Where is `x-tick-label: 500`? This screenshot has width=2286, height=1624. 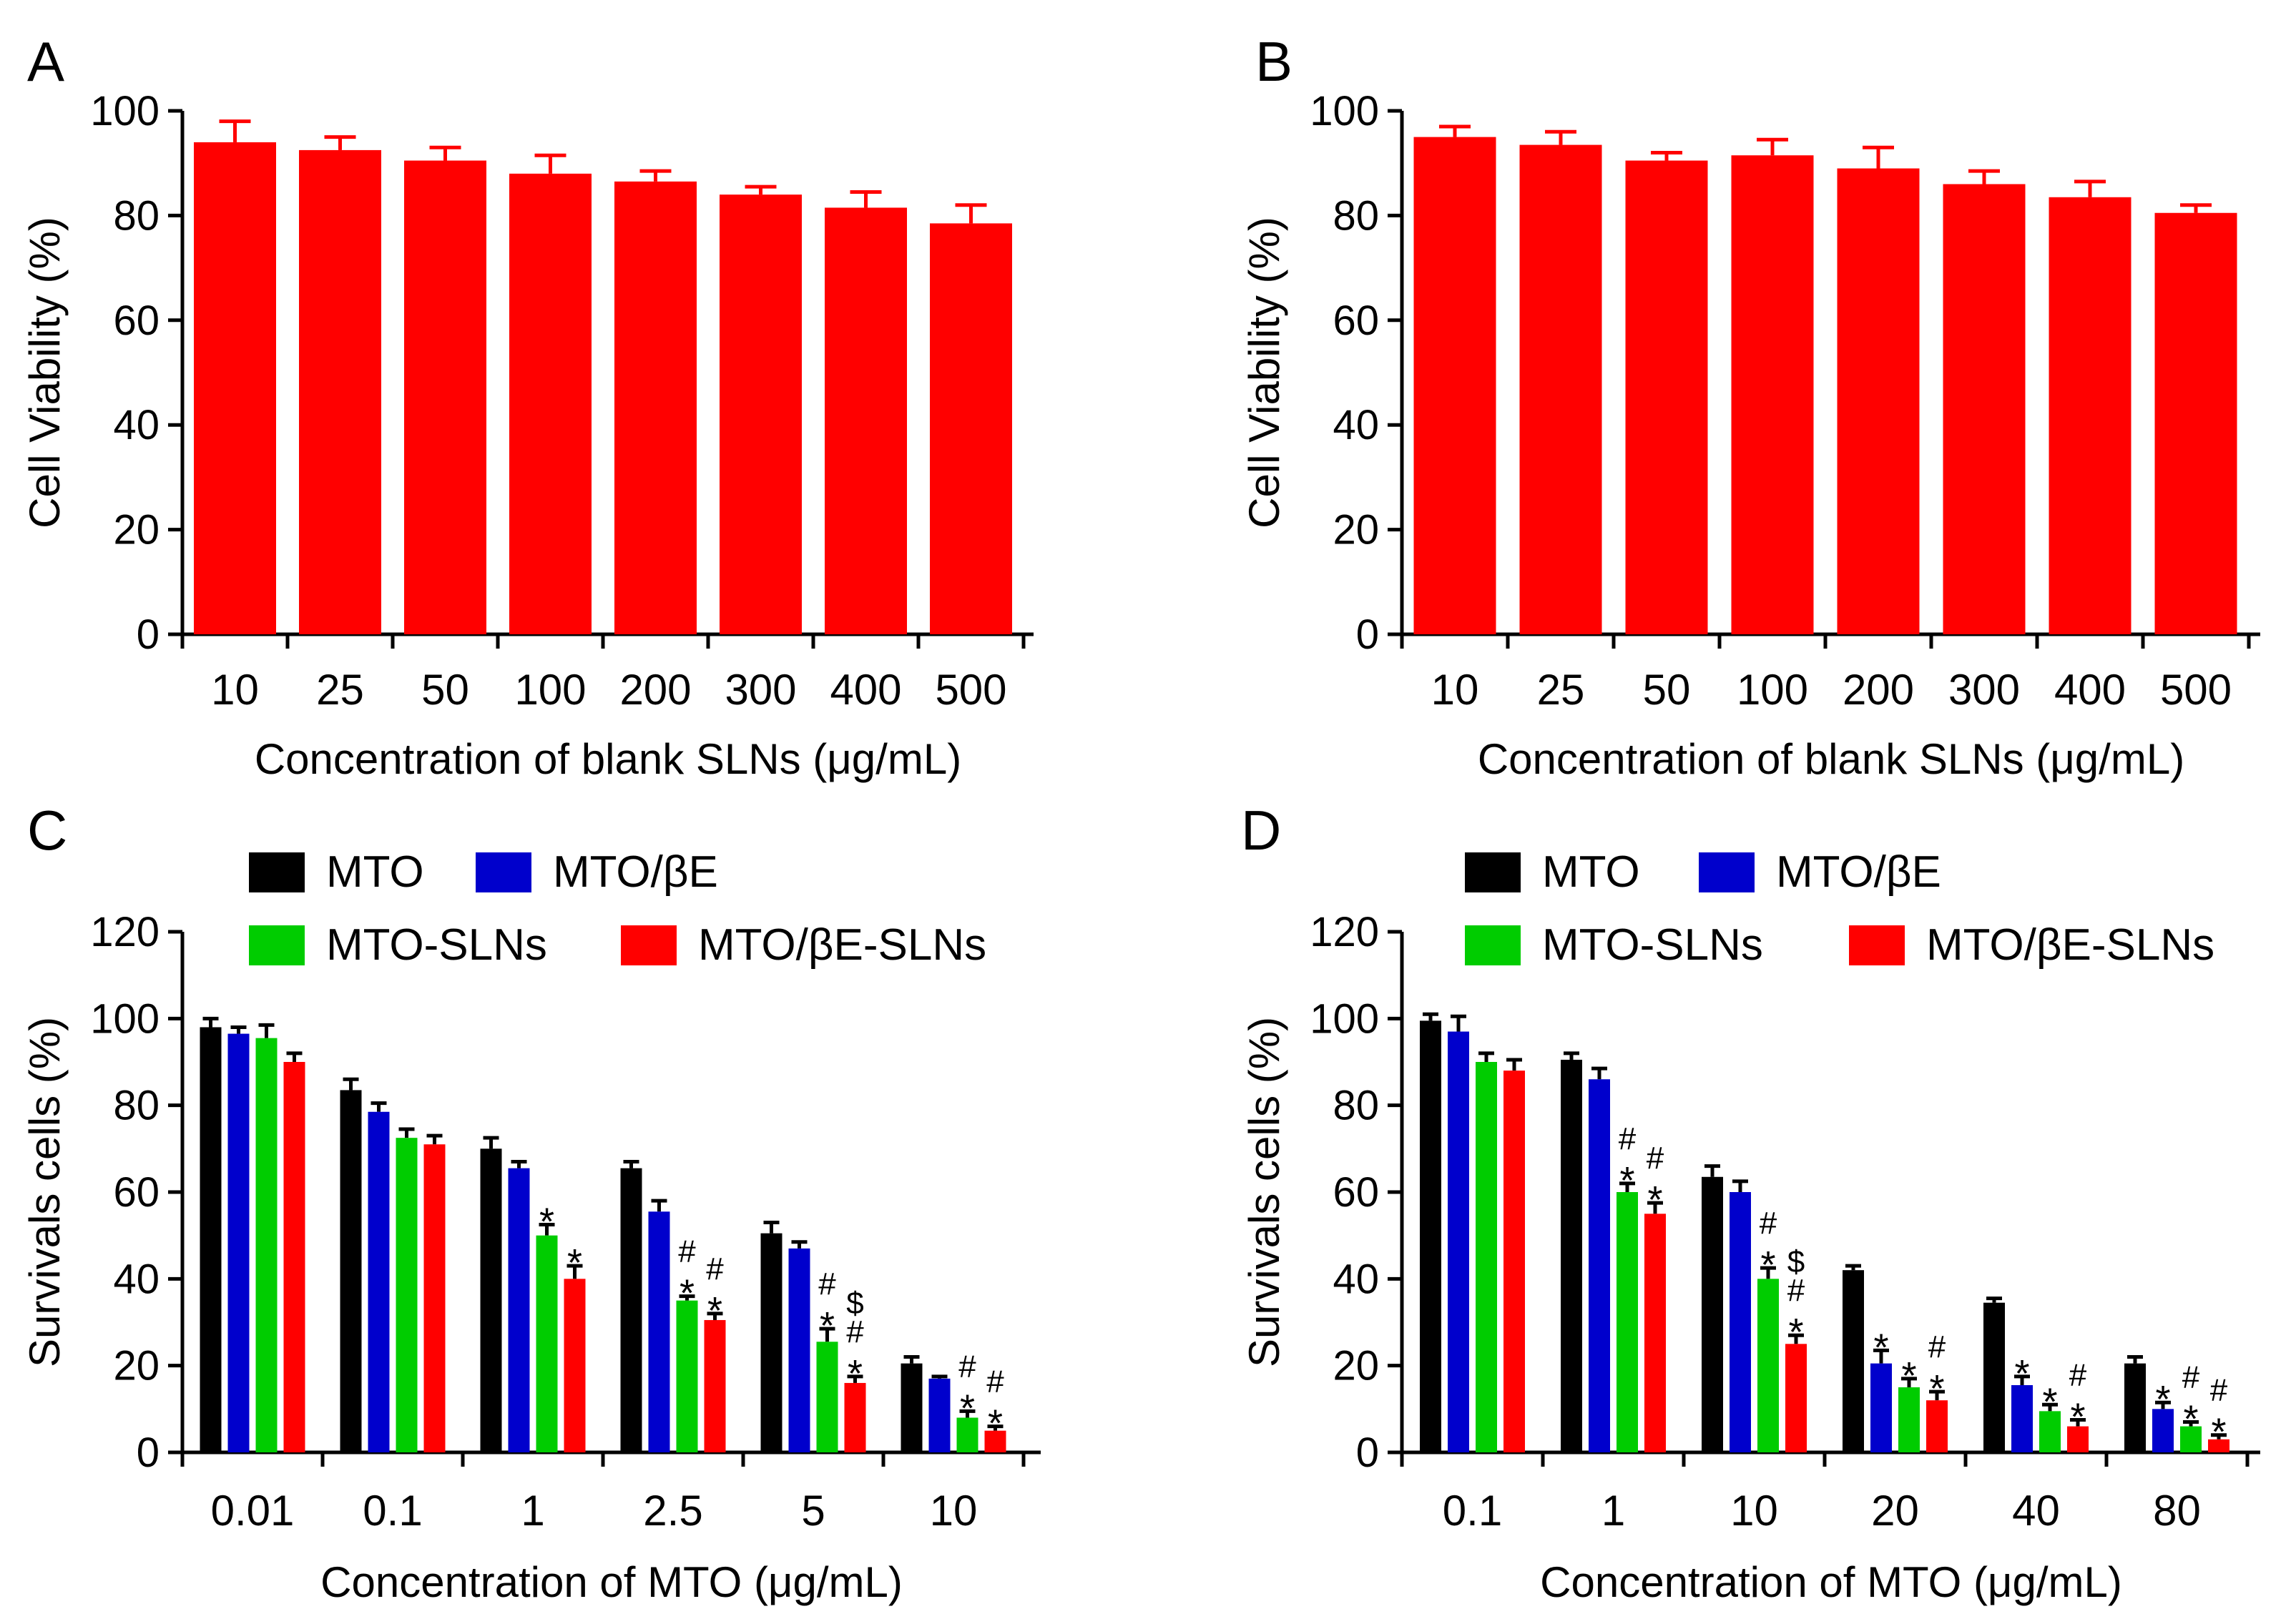 x-tick-label: 500 is located at coordinates (970, 690).